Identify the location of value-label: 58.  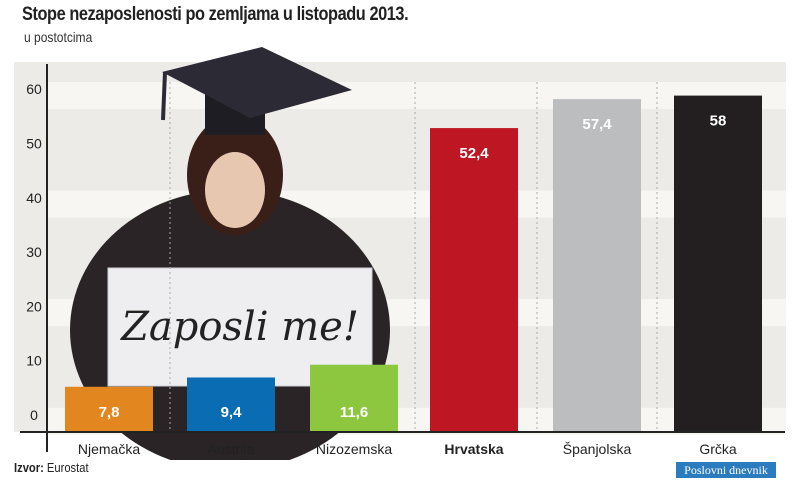
(718, 121).